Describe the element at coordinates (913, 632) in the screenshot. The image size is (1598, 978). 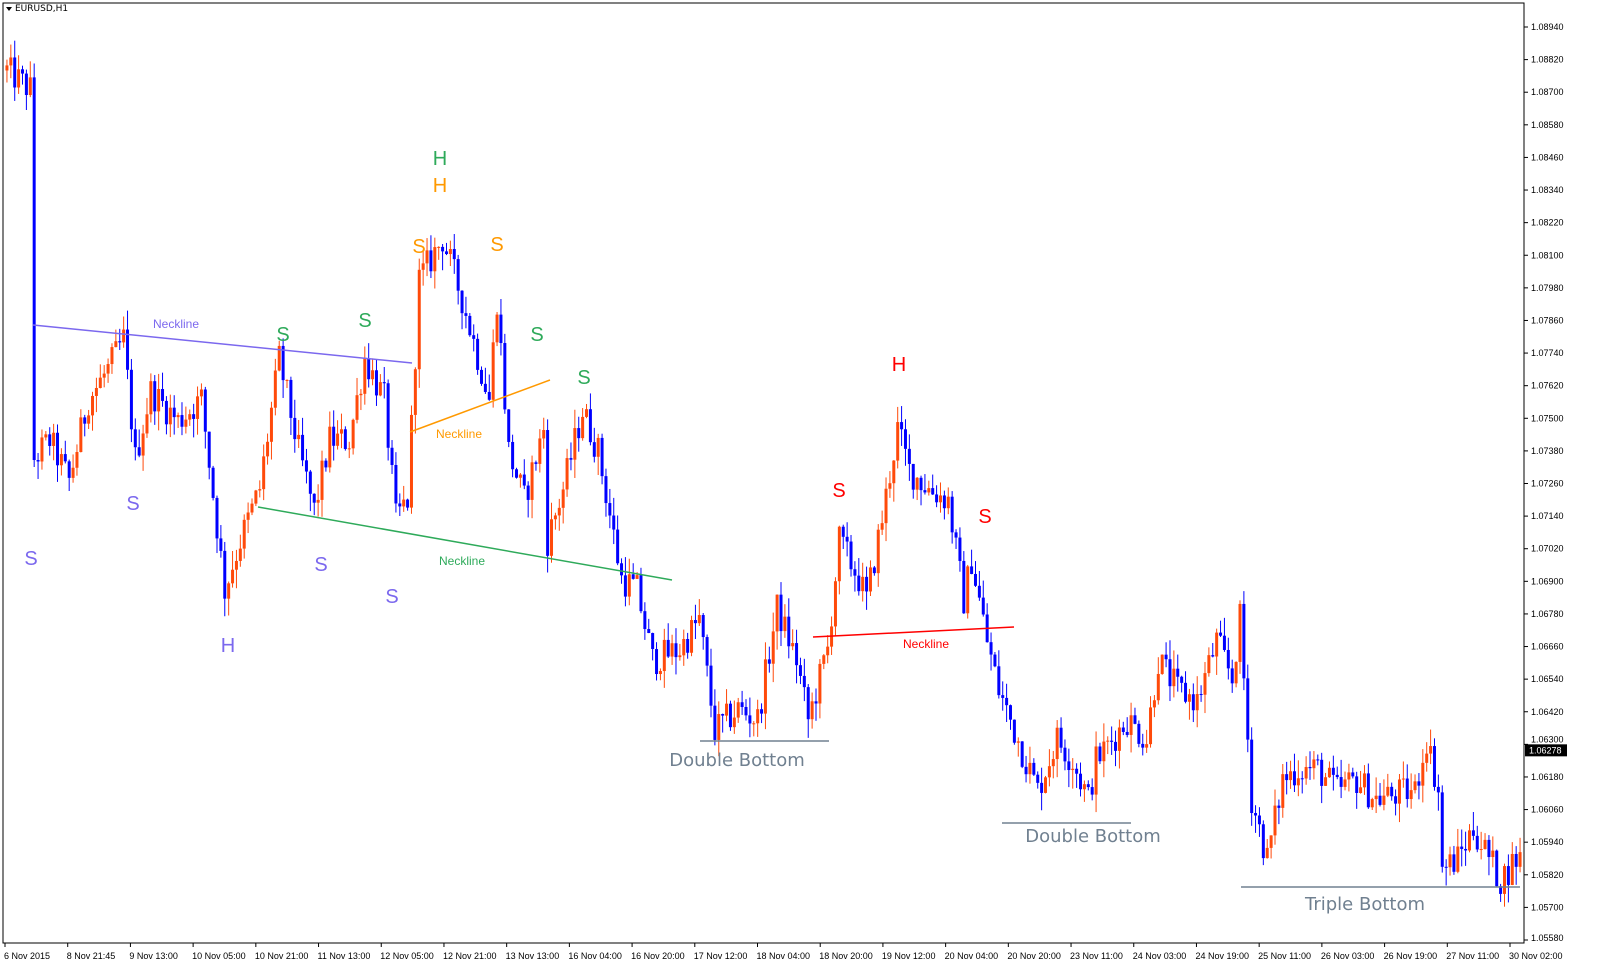
I see `neckline-red` at that location.